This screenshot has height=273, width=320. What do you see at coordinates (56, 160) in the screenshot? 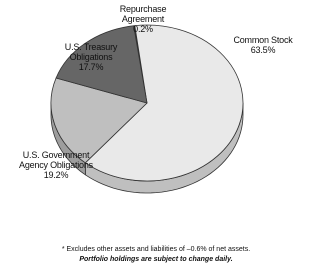
I see `category-label: U.S. Government Agency Obligations` at bounding box center [56, 160].